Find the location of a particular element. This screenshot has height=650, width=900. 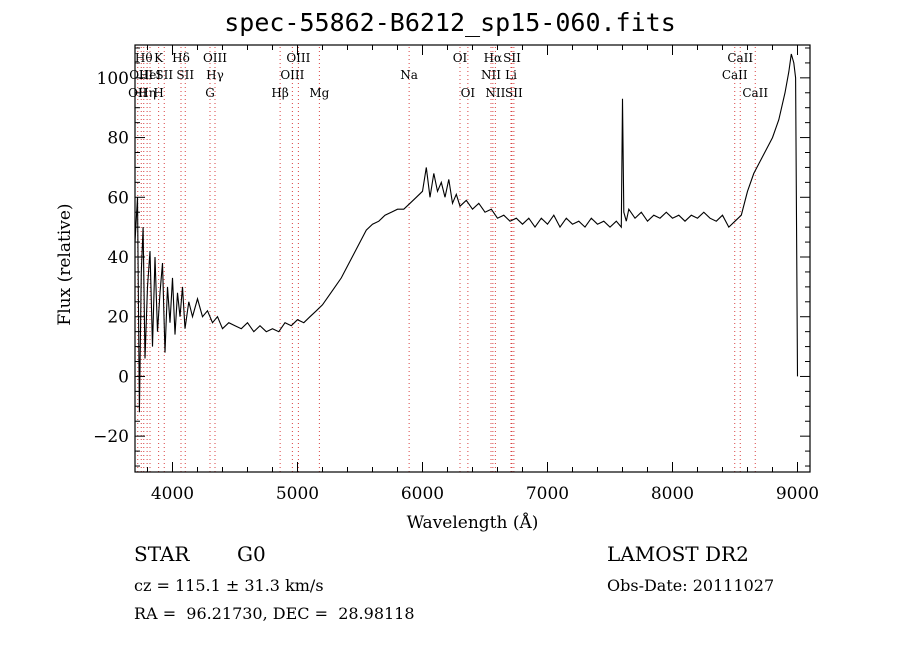

line-label: G is located at coordinates (210, 93).